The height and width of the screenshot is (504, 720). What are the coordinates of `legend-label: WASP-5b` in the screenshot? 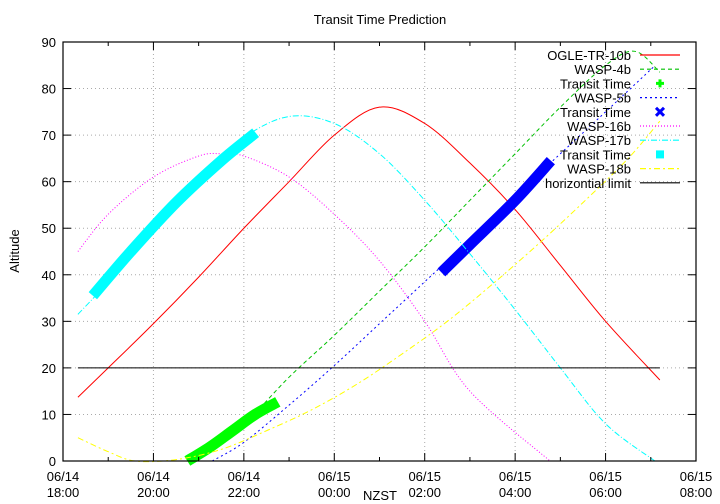 It's located at (602, 98).